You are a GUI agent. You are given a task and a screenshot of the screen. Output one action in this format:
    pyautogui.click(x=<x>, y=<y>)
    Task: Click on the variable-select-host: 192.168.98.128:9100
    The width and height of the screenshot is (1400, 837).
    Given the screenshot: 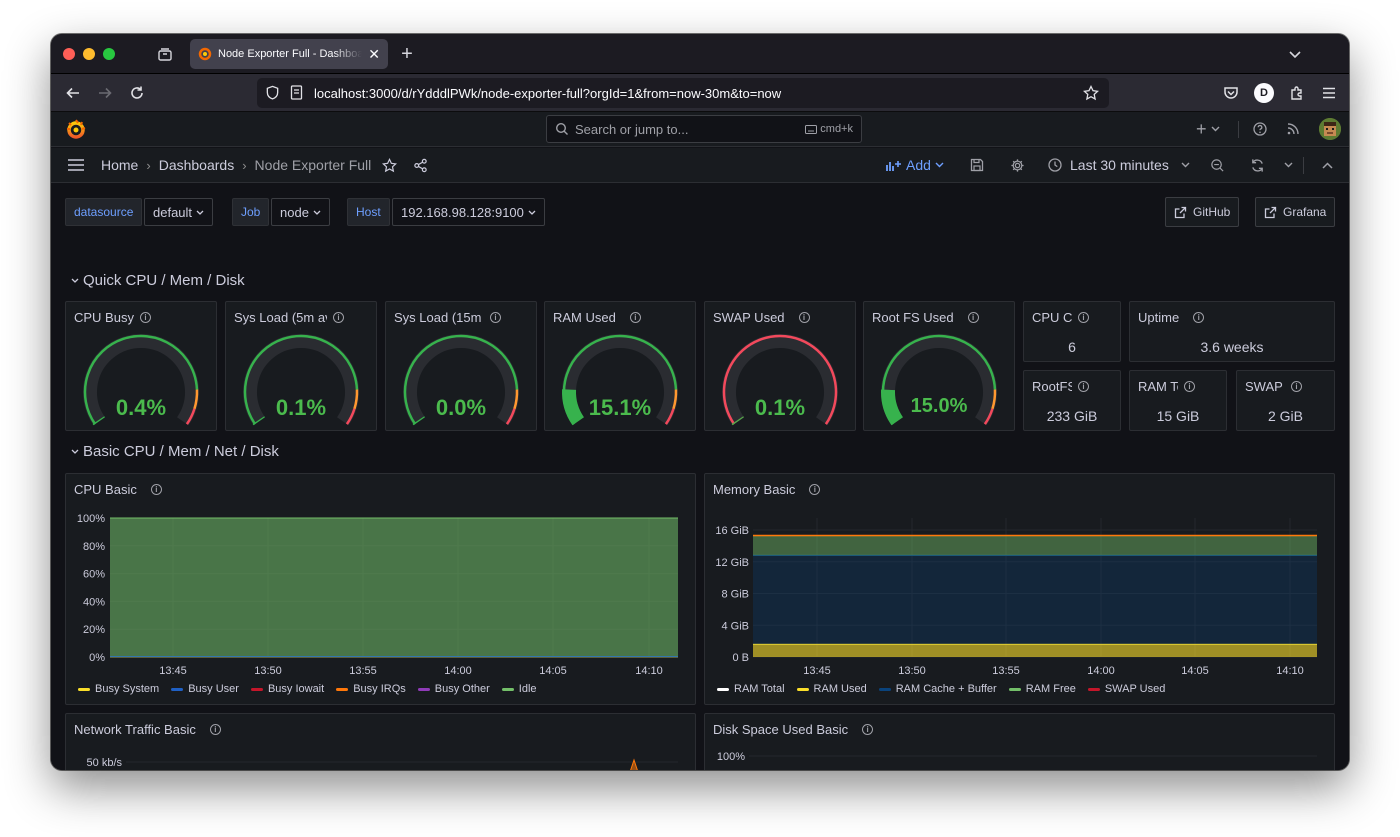 What is the action you would take?
    pyautogui.click(x=468, y=212)
    